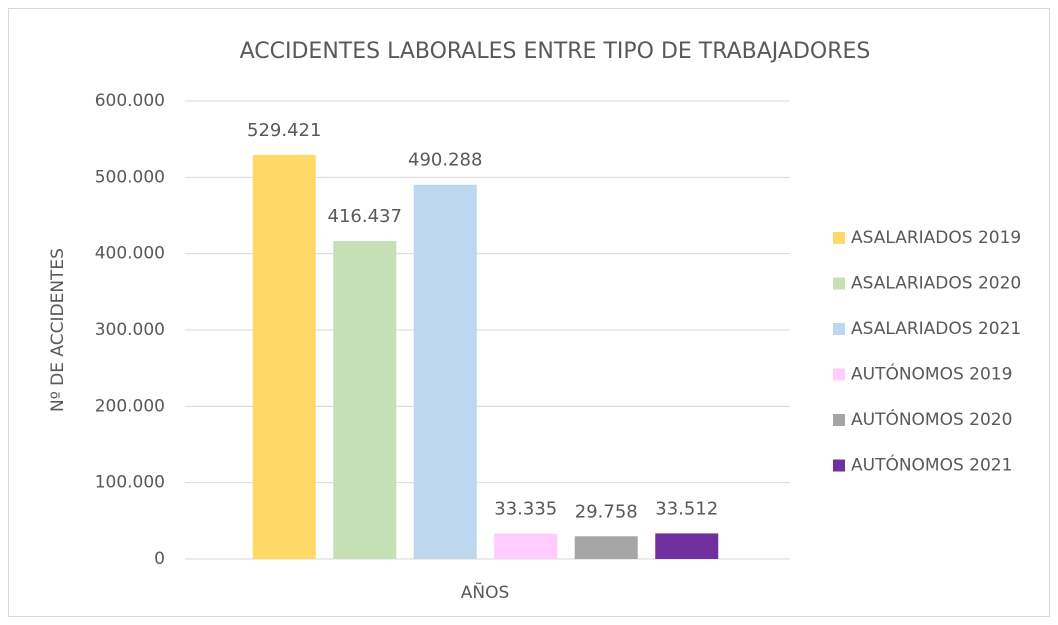 The height and width of the screenshot is (625, 1058). What do you see at coordinates (58, 330) in the screenshot?
I see `y-axis-label: Nº DE ACCIDENTES` at bounding box center [58, 330].